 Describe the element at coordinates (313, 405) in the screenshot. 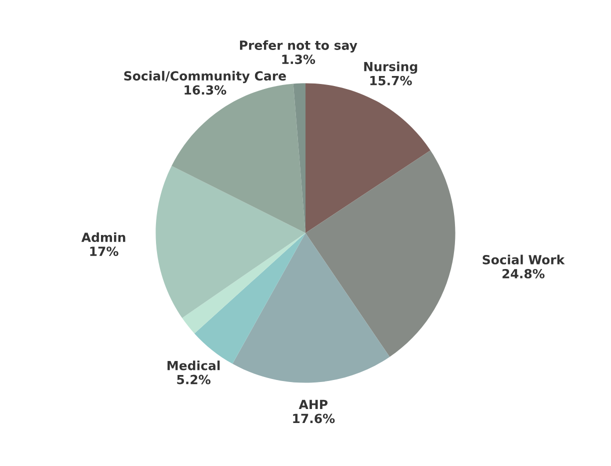

I see `slice-label: AHP` at that location.